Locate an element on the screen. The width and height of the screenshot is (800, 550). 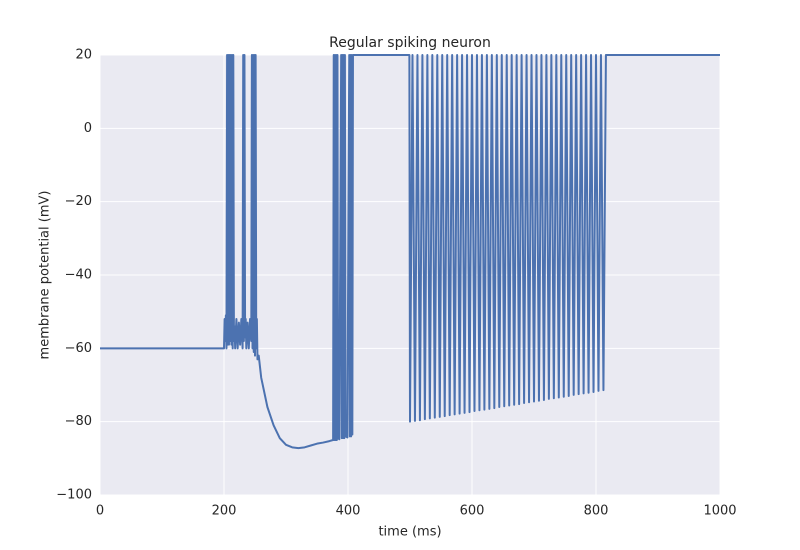
x-tick-label: 400 is located at coordinates (348, 511).